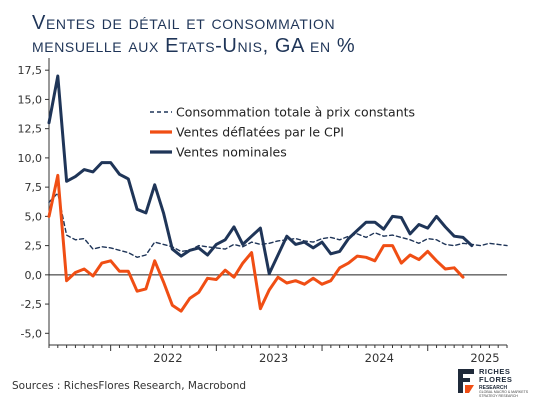 This screenshot has width=541, height=420. What do you see at coordinates (30, 70) in the screenshot?
I see `y-tick-label: 17,5` at bounding box center [30, 70].